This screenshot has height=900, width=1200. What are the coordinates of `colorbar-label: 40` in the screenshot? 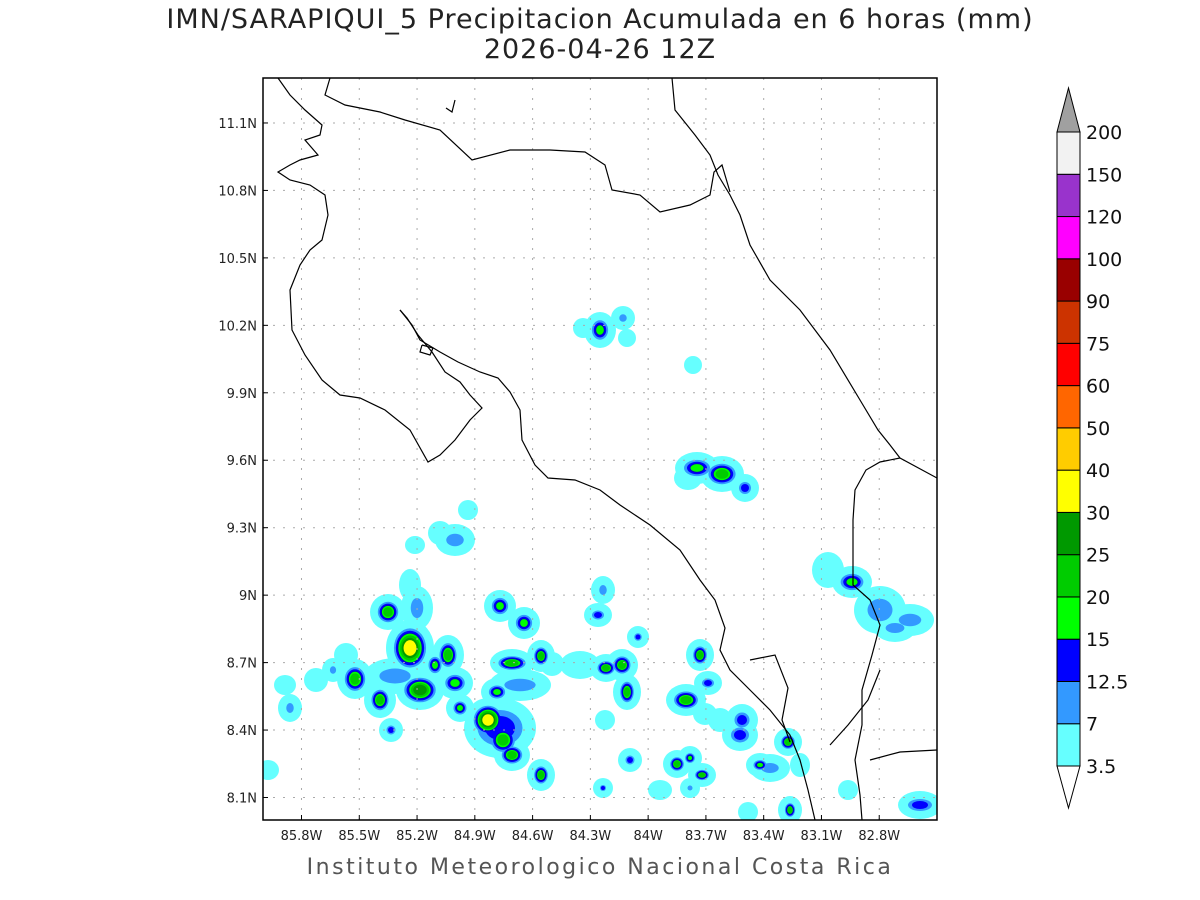 It's located at (1098, 471).